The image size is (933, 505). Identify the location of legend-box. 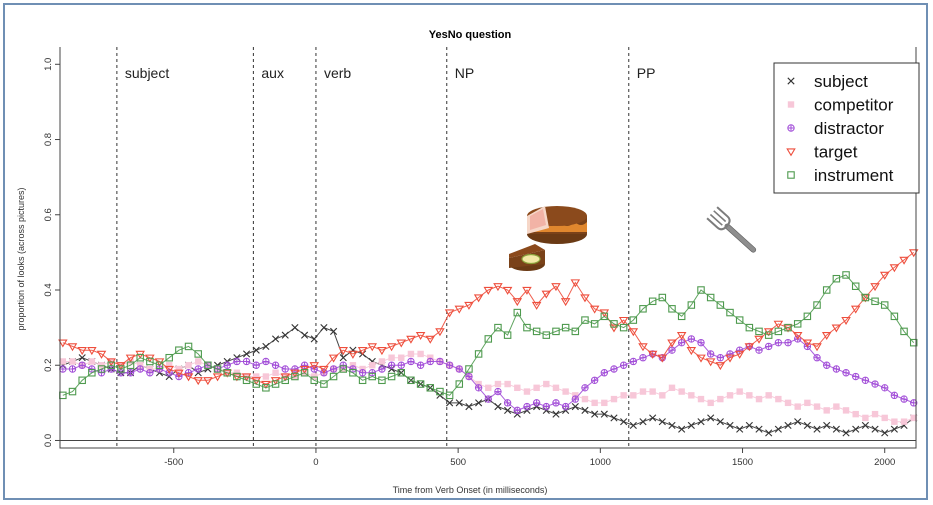
(846, 128).